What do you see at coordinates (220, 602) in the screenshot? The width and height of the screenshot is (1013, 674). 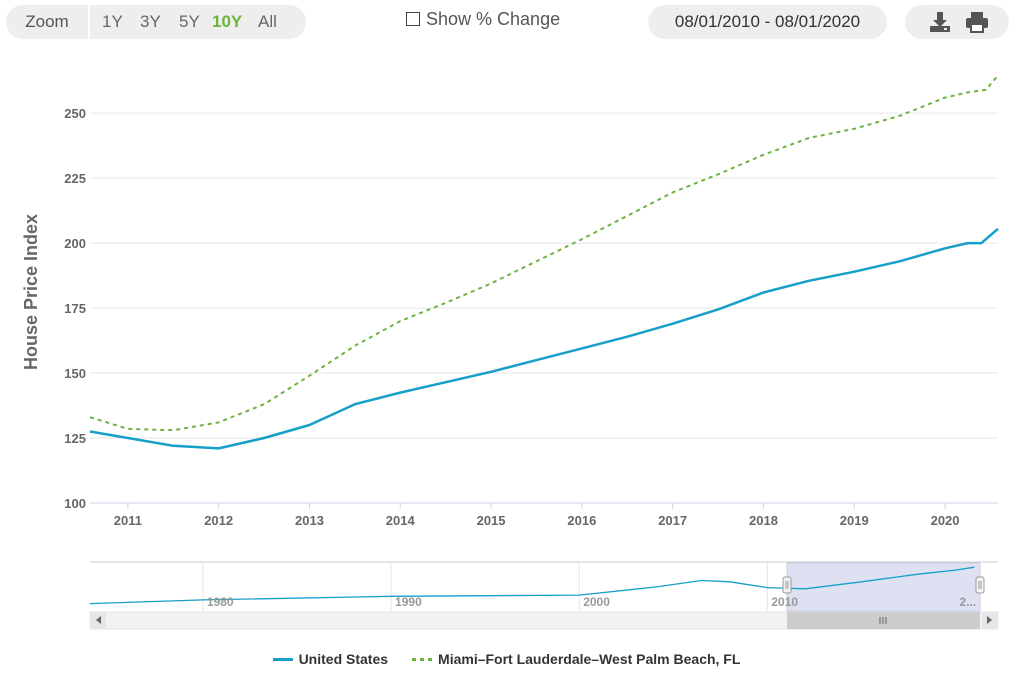 I see `navigator-tick-label: 1980` at bounding box center [220, 602].